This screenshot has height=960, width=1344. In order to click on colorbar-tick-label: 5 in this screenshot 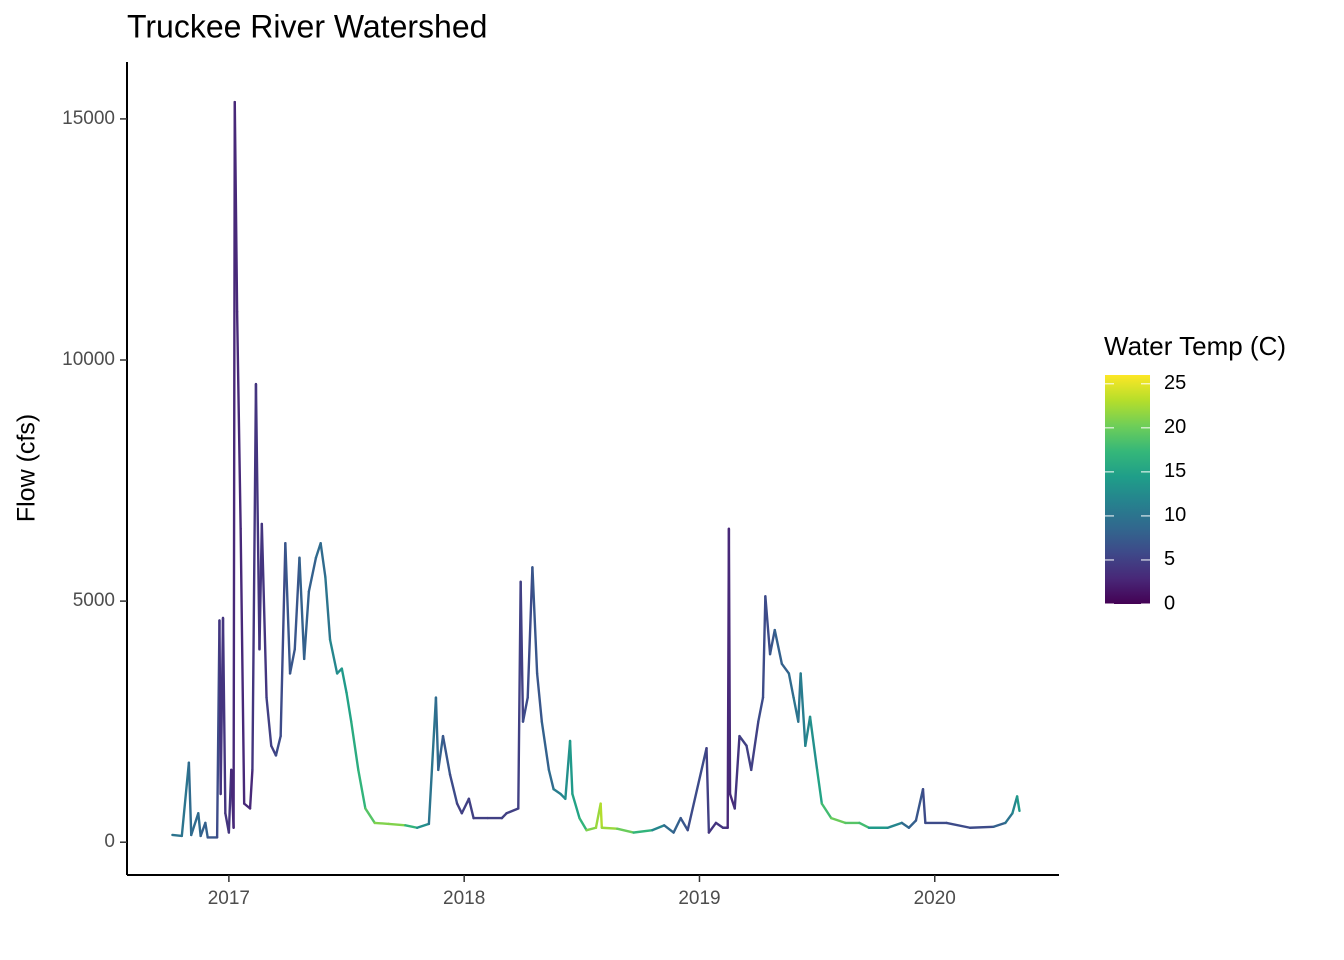, I will do `click(1169, 559)`.